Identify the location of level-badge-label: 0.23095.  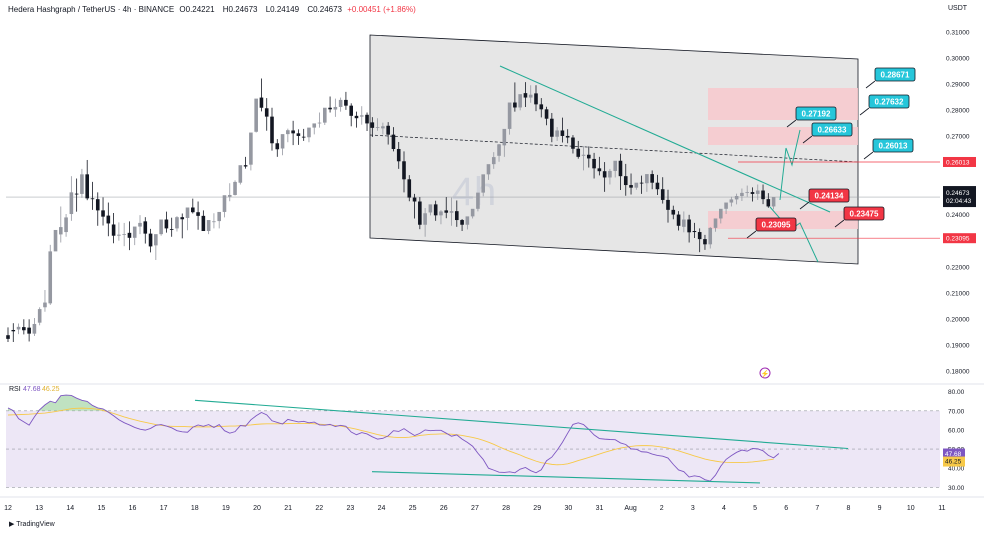
(958, 239).